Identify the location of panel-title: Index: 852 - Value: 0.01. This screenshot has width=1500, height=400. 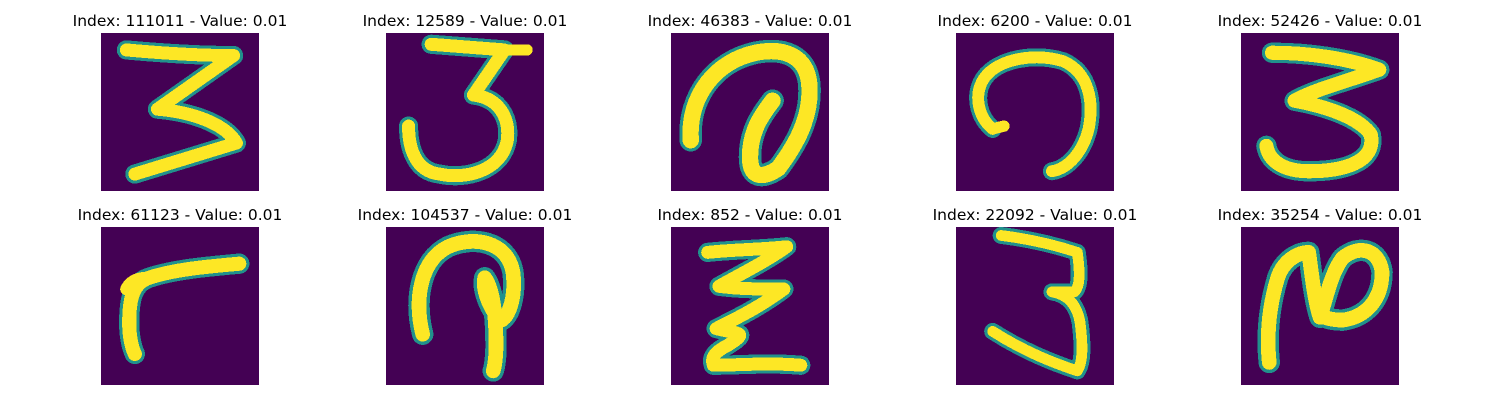
(750, 215).